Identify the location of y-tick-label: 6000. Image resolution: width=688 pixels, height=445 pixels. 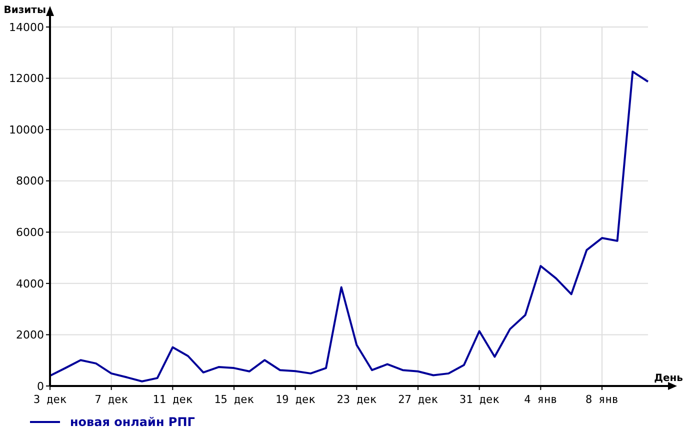
(30, 232).